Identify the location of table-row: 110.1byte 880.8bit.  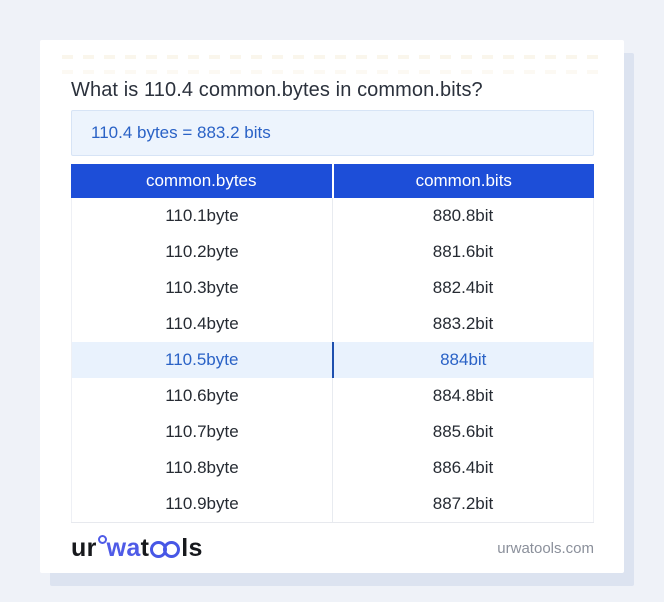
(332, 216).